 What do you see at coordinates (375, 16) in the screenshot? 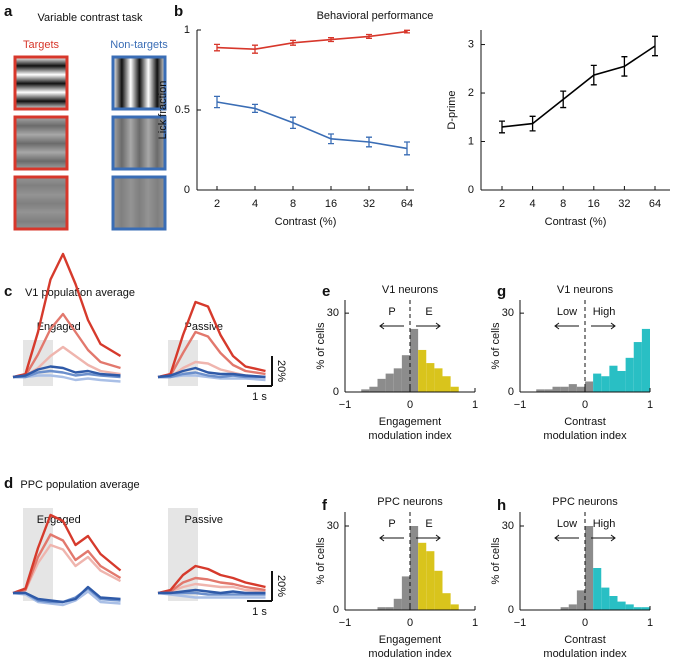
I see `heading: Behavioral performance` at bounding box center [375, 16].